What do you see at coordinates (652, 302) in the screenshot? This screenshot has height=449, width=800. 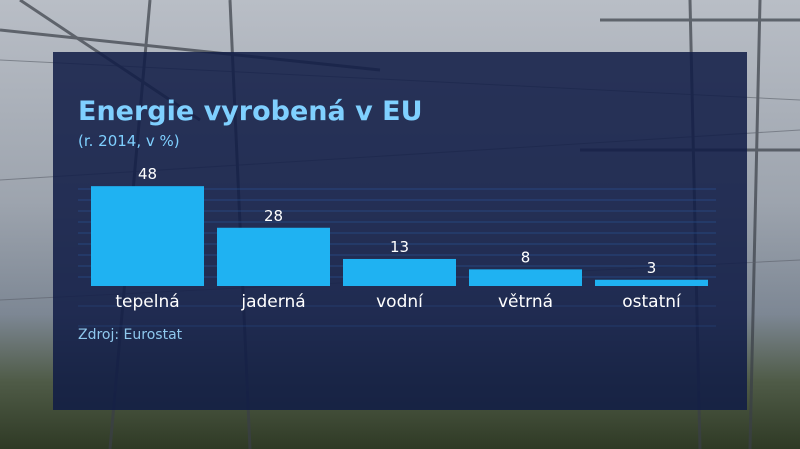 I see `category-label: ostatní` at bounding box center [652, 302].